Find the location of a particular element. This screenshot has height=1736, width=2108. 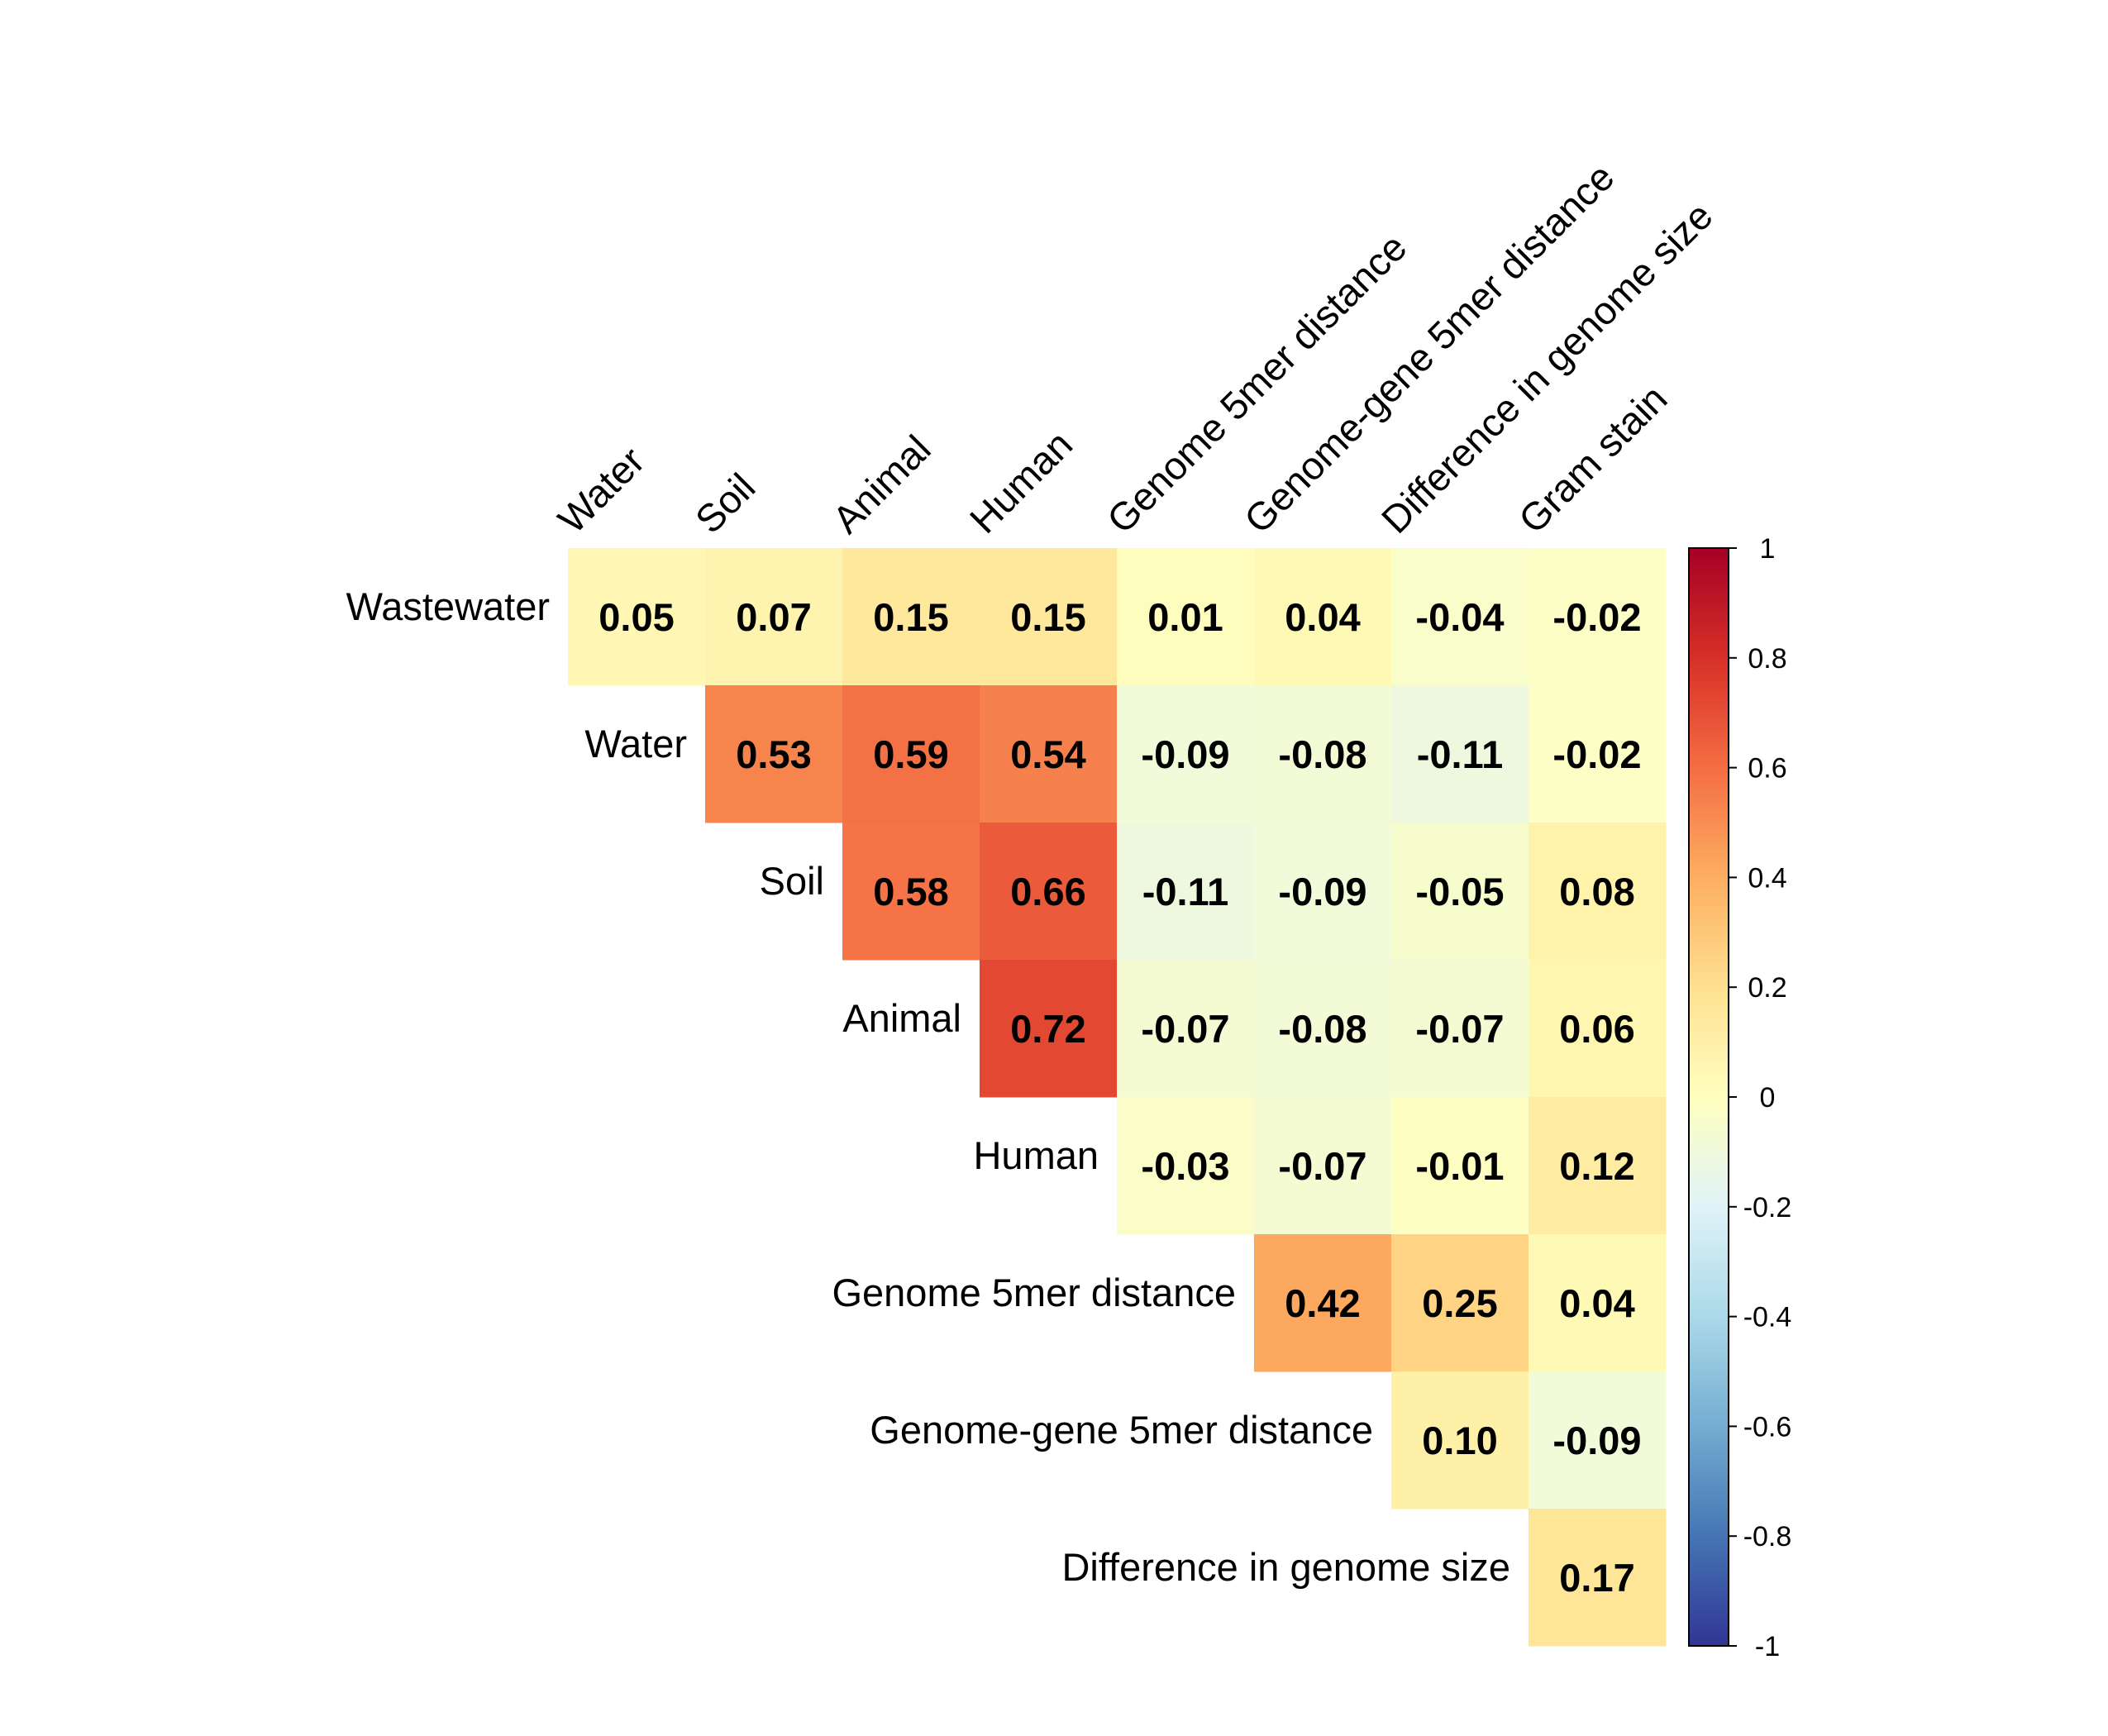

cell-value-label: 0.17 is located at coordinates (1596, 1578).